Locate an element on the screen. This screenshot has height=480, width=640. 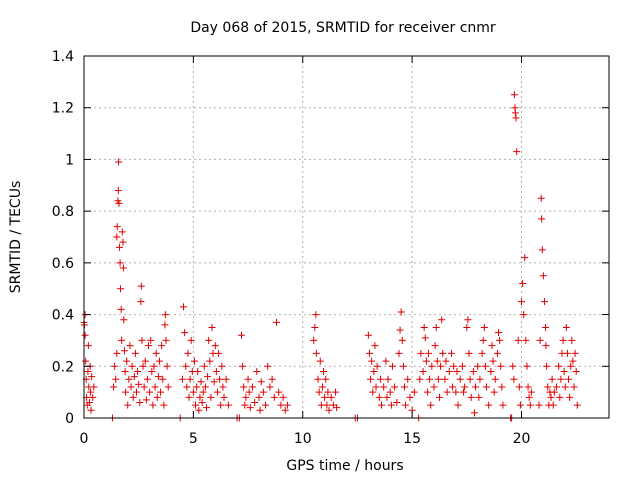
y-tick-label: 0.8 is located at coordinates (63, 212).